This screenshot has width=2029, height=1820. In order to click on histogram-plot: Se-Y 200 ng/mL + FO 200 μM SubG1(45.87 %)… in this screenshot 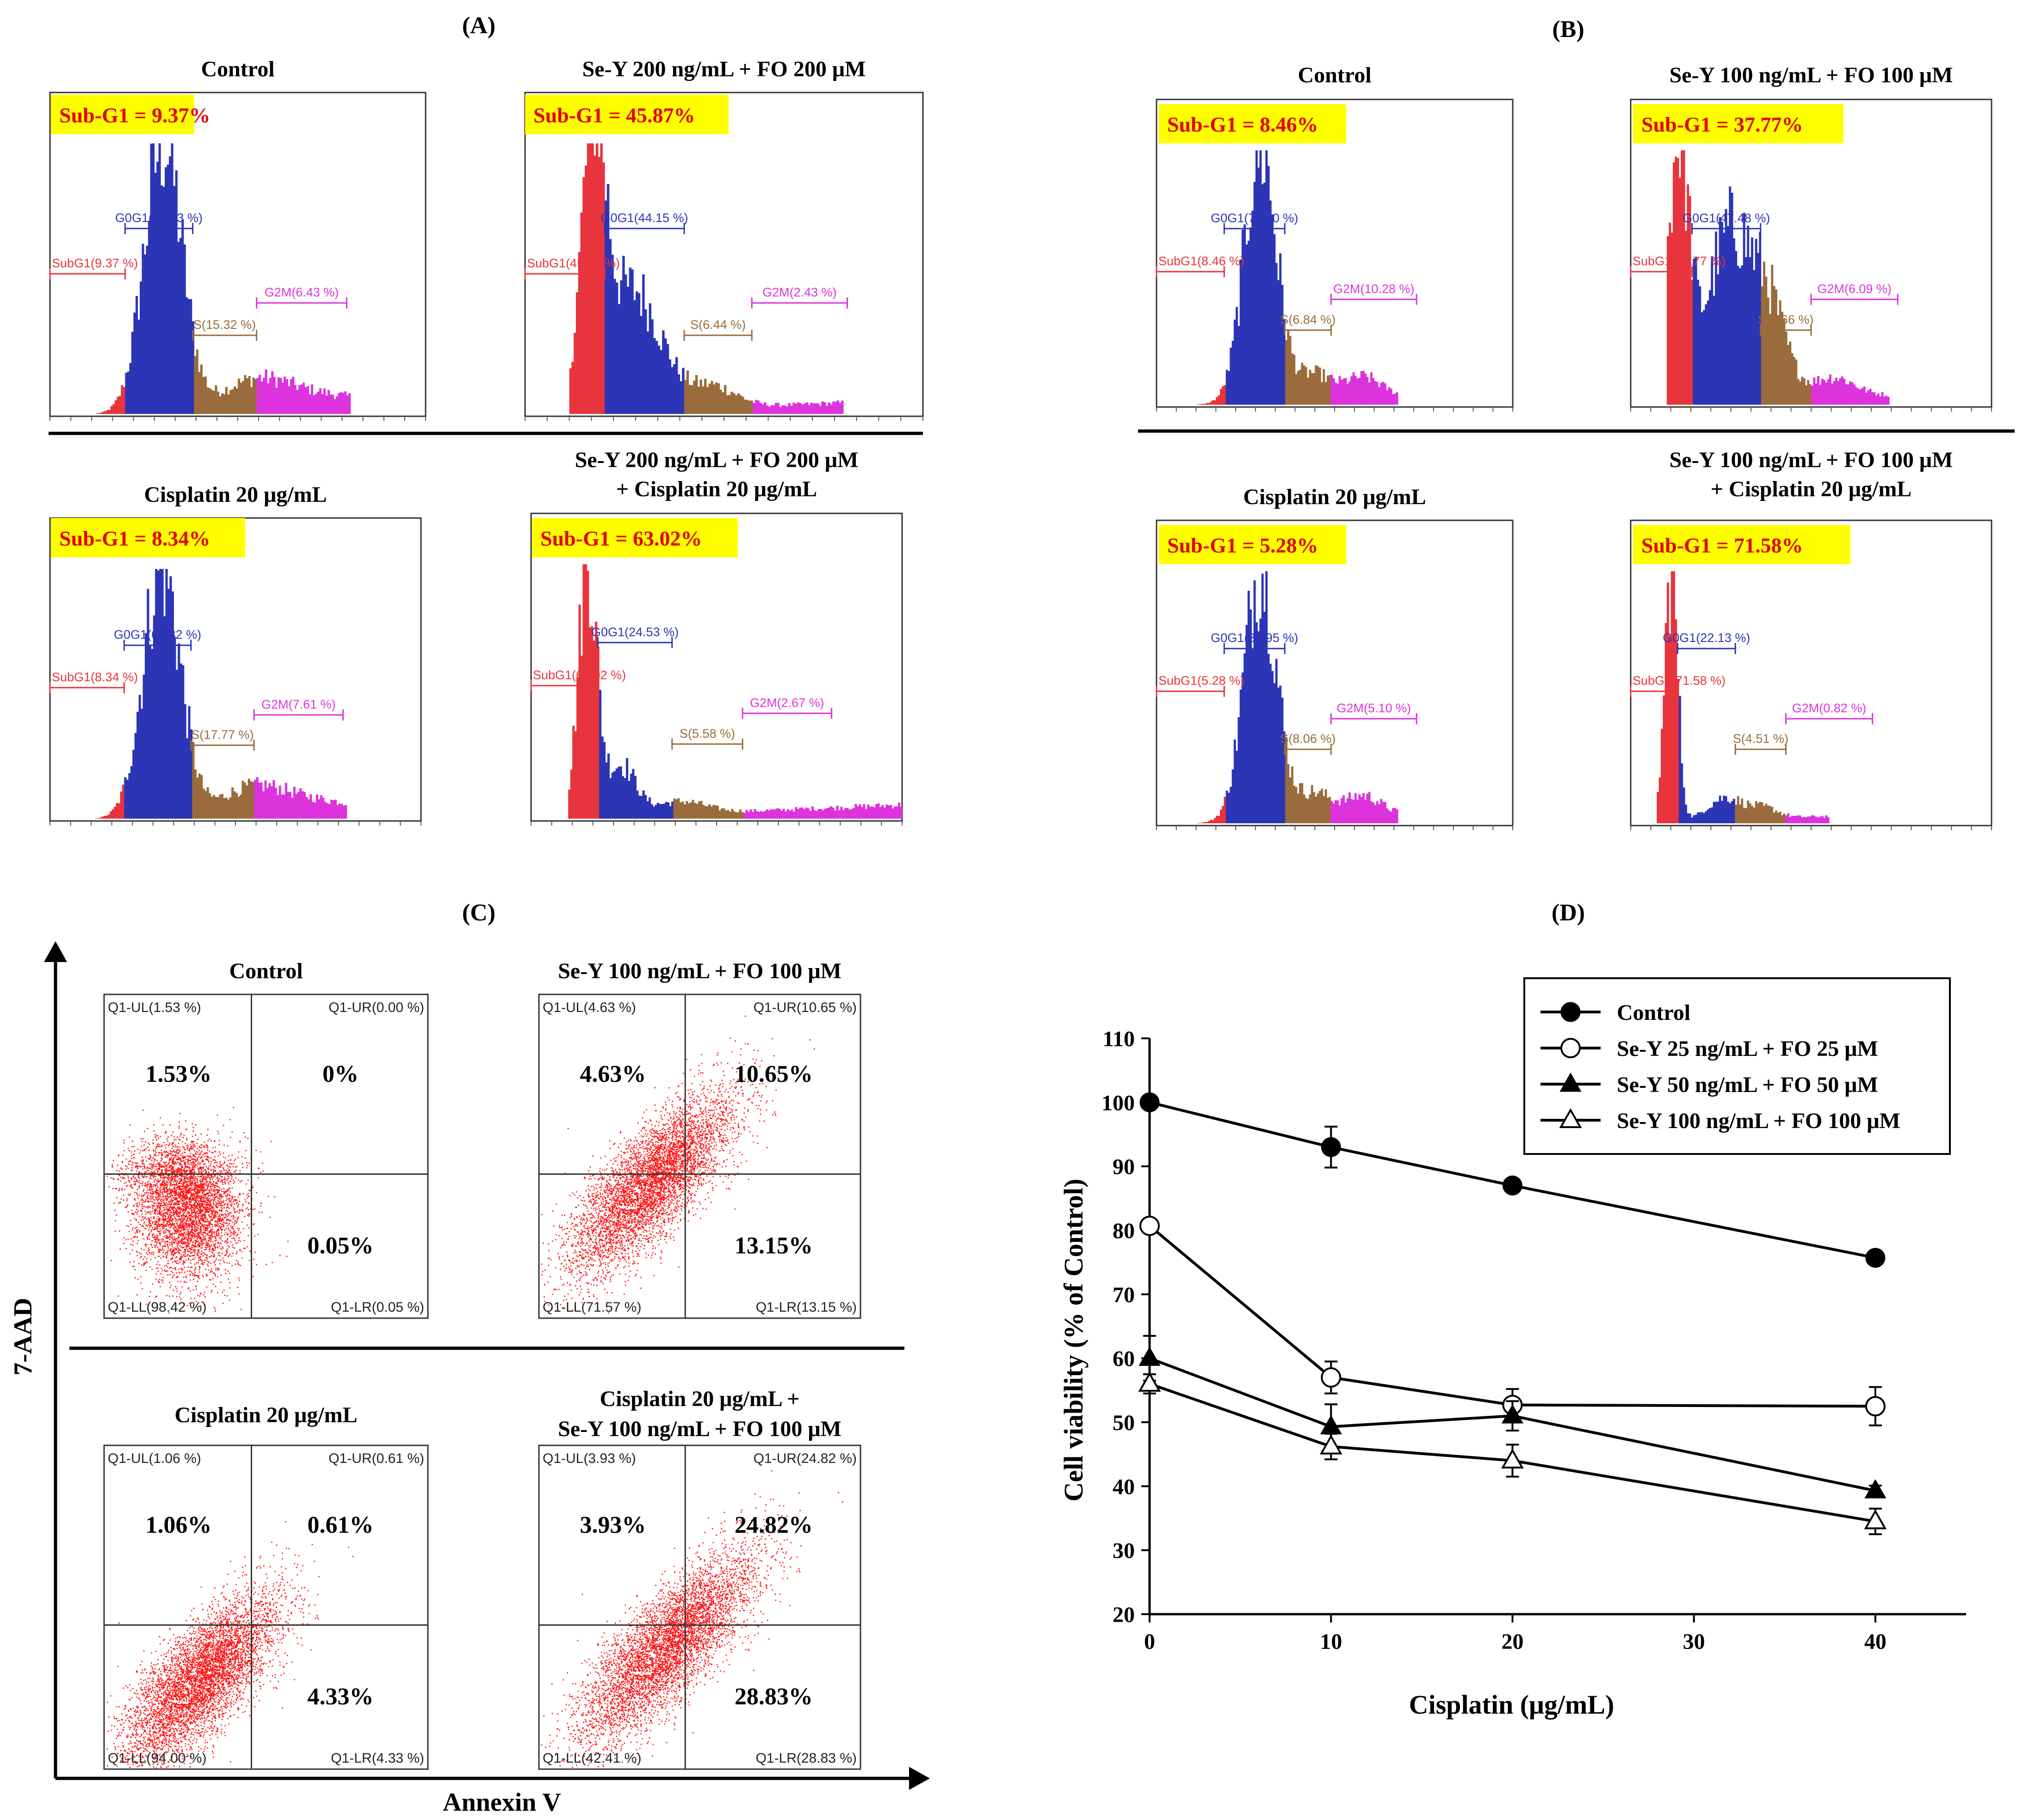, I will do `click(724, 239)`.